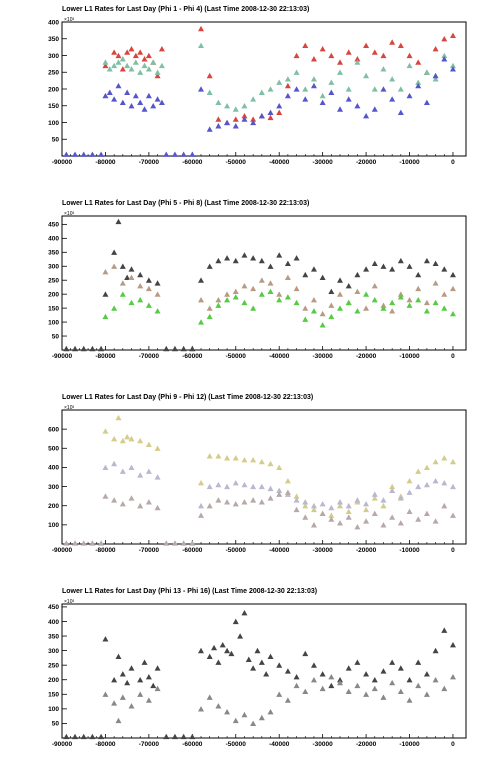  Describe the element at coordinates (53, 449) in the screenshot. I see `y-tick-label: 500` at that location.